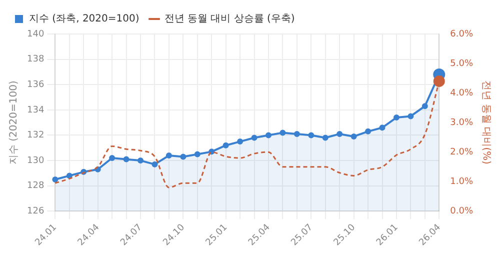 The height and width of the screenshot is (265, 500). What do you see at coordinates (35, 85) in the screenshot?
I see `y-tick-label: 136` at bounding box center [35, 85].